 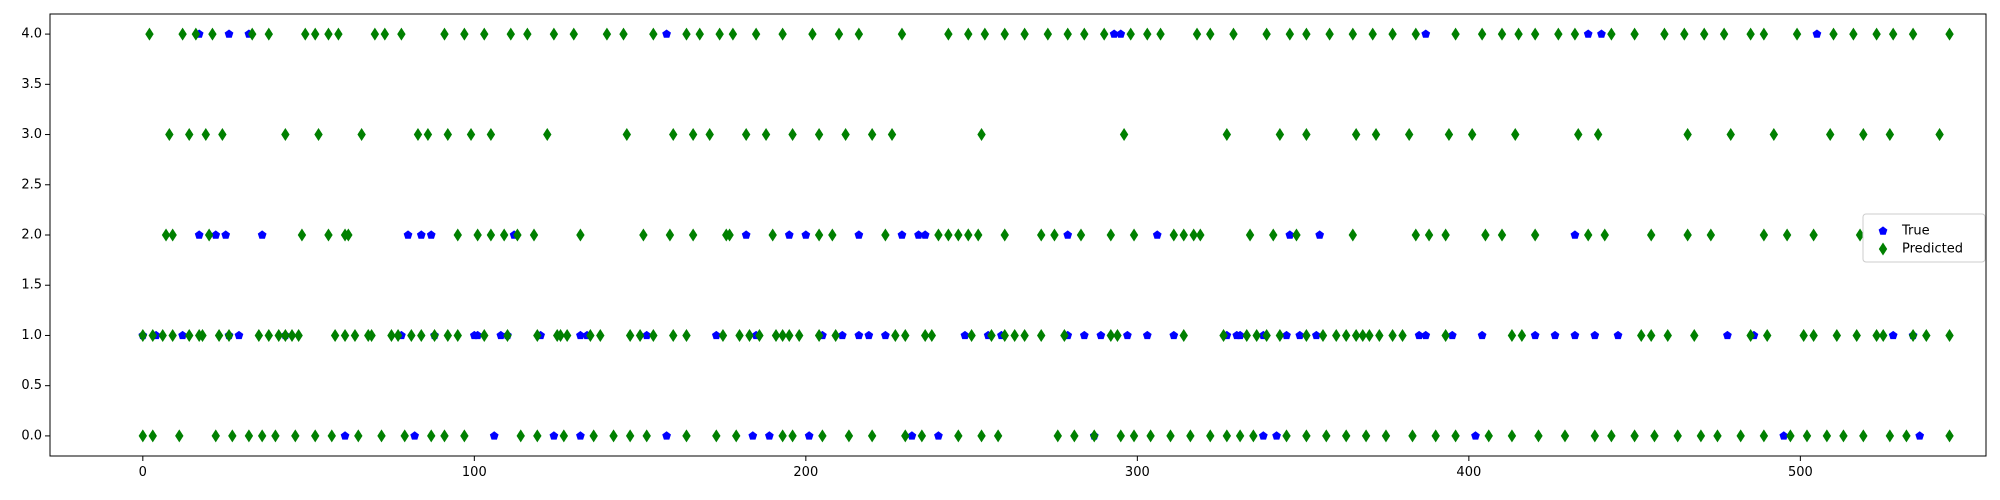 What do you see at coordinates (31, 134) in the screenshot?
I see `y-tick-label: 3.0` at bounding box center [31, 134].